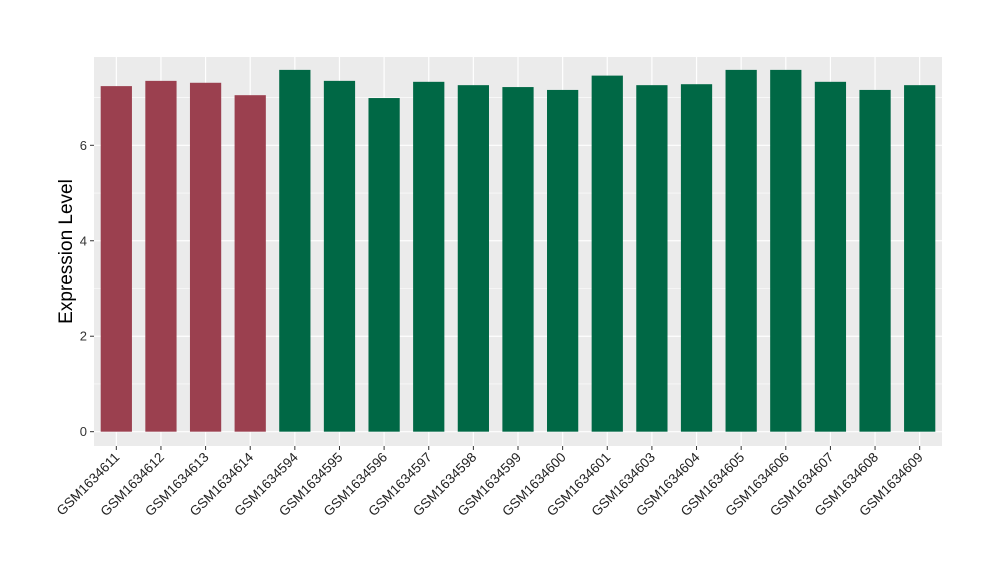 The width and height of the screenshot is (1000, 580). Describe the element at coordinates (83, 240) in the screenshot. I see `y-tick-label: 4` at that location.